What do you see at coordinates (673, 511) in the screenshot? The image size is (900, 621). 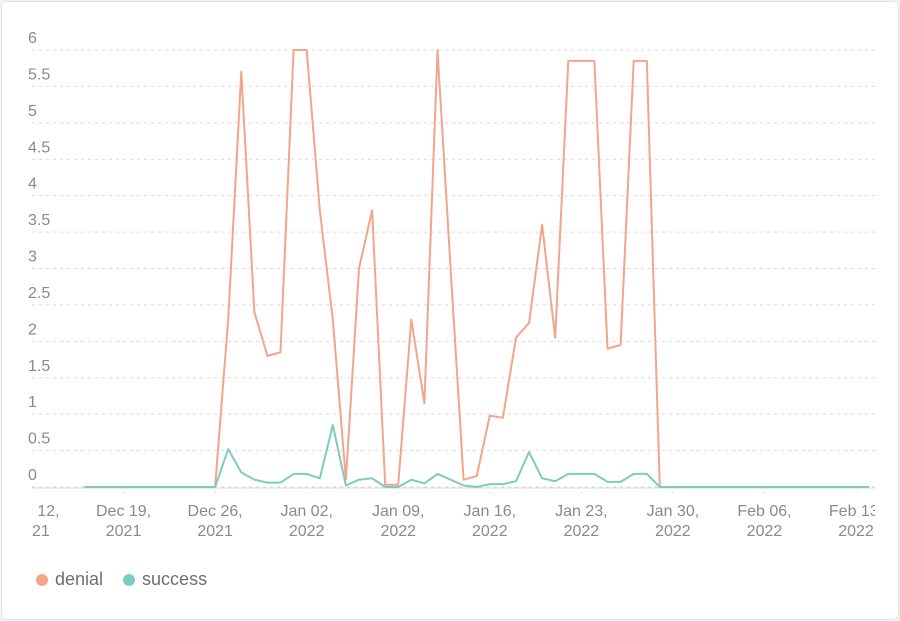 I see `x-tick-label: Jan 30,` at bounding box center [673, 511].